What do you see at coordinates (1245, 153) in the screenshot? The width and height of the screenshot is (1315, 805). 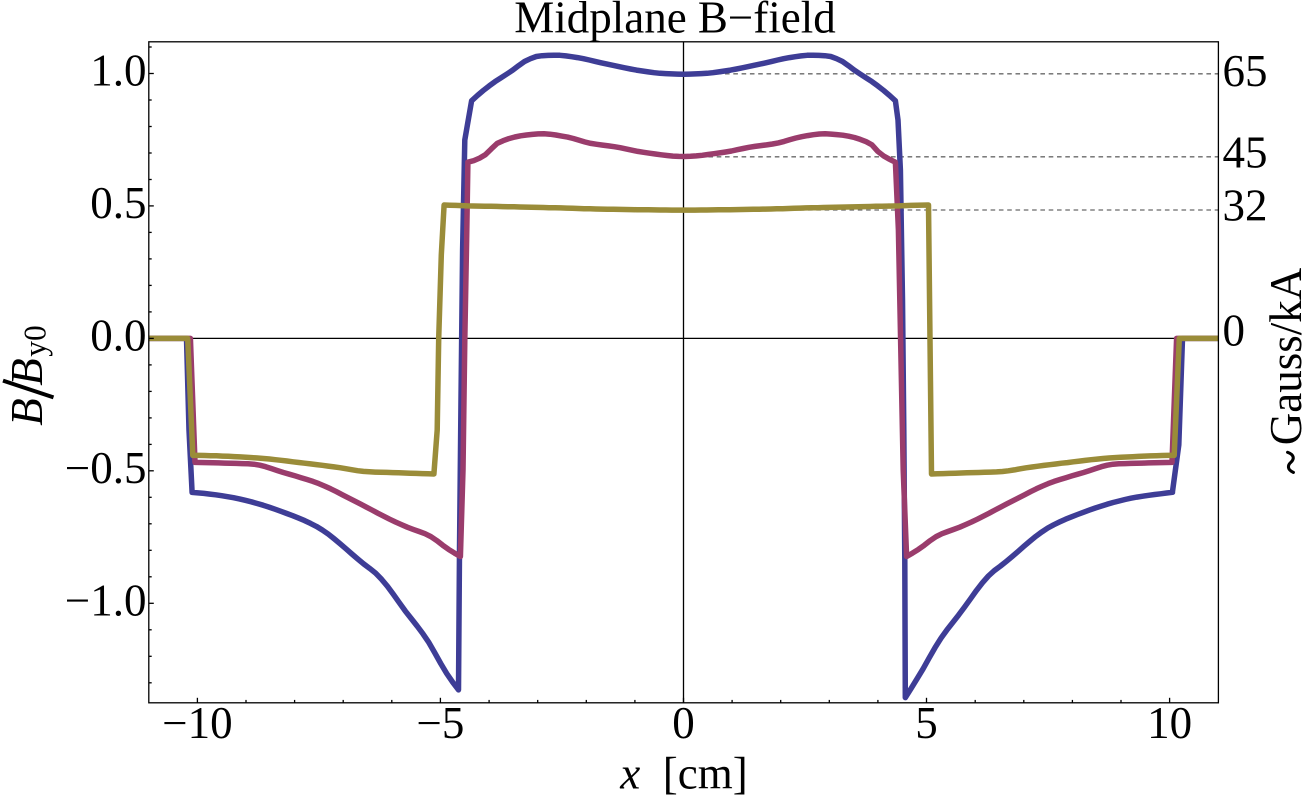 I see `svg-text: 45` at bounding box center [1245, 153].